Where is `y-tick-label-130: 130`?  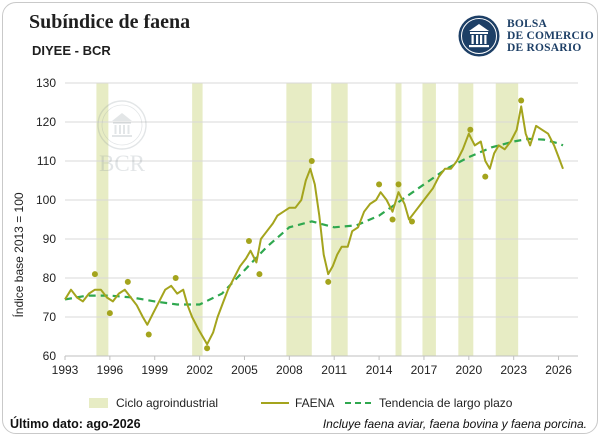 y-tick-label-130: 130 is located at coordinates (46, 83).